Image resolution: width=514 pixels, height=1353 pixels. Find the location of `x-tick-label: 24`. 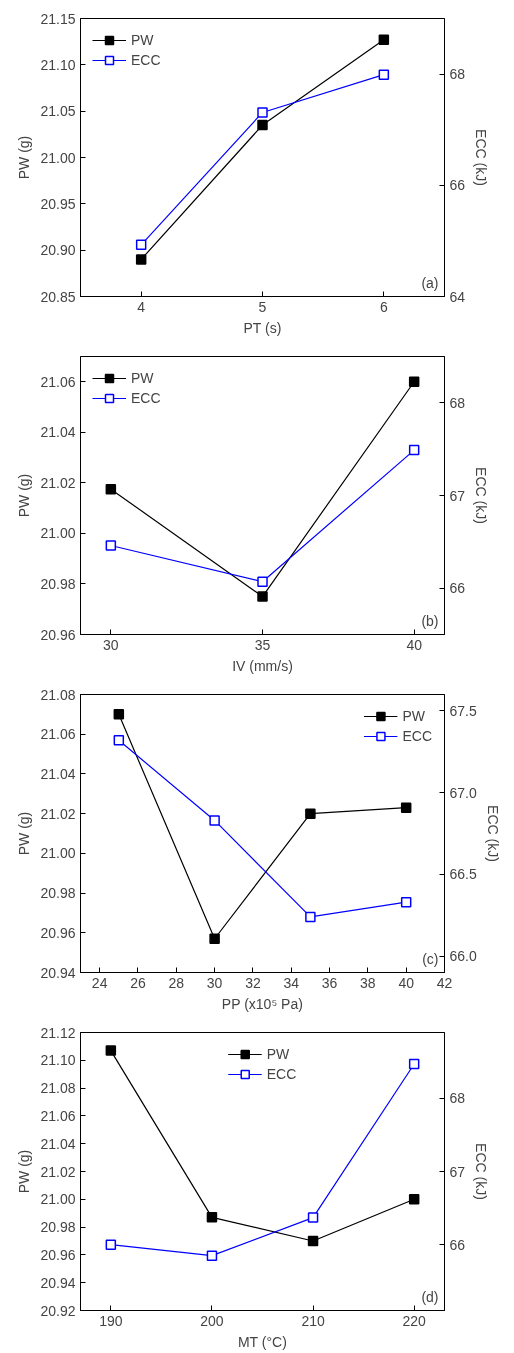

x-tick-label: 24 is located at coordinates (99, 982).